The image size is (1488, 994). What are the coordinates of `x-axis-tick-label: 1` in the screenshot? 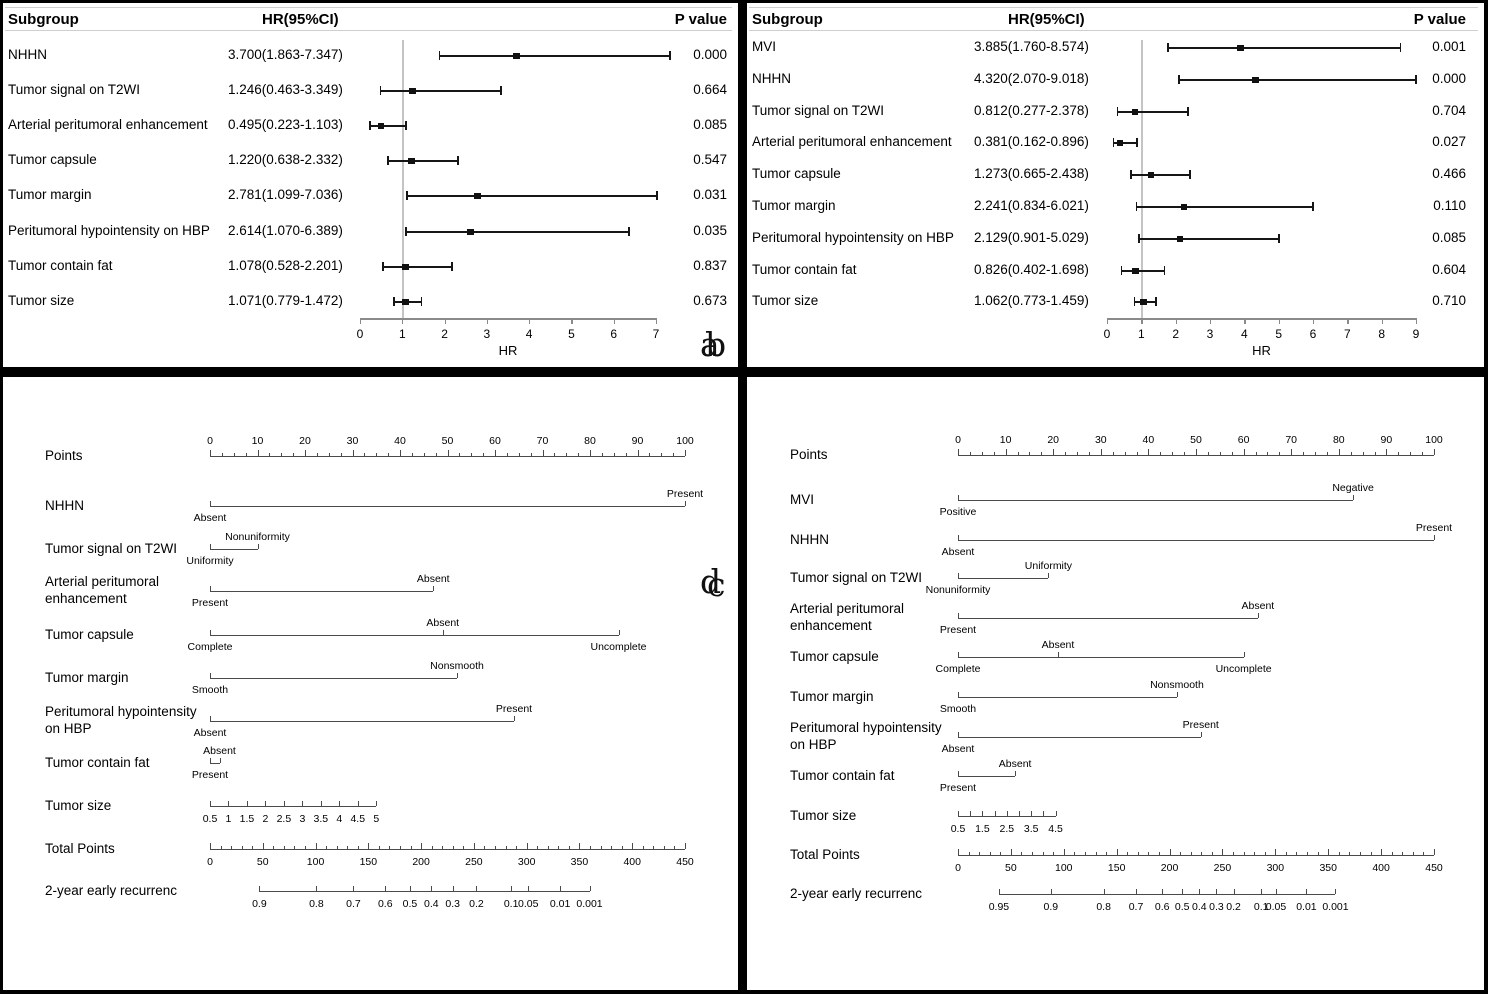 It's located at (402, 334).